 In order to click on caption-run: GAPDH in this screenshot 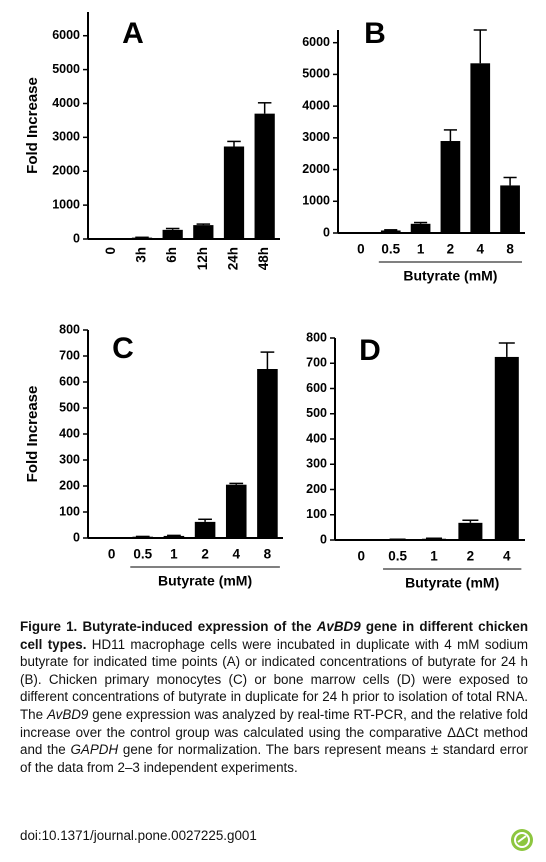, I will do `click(94, 750)`.